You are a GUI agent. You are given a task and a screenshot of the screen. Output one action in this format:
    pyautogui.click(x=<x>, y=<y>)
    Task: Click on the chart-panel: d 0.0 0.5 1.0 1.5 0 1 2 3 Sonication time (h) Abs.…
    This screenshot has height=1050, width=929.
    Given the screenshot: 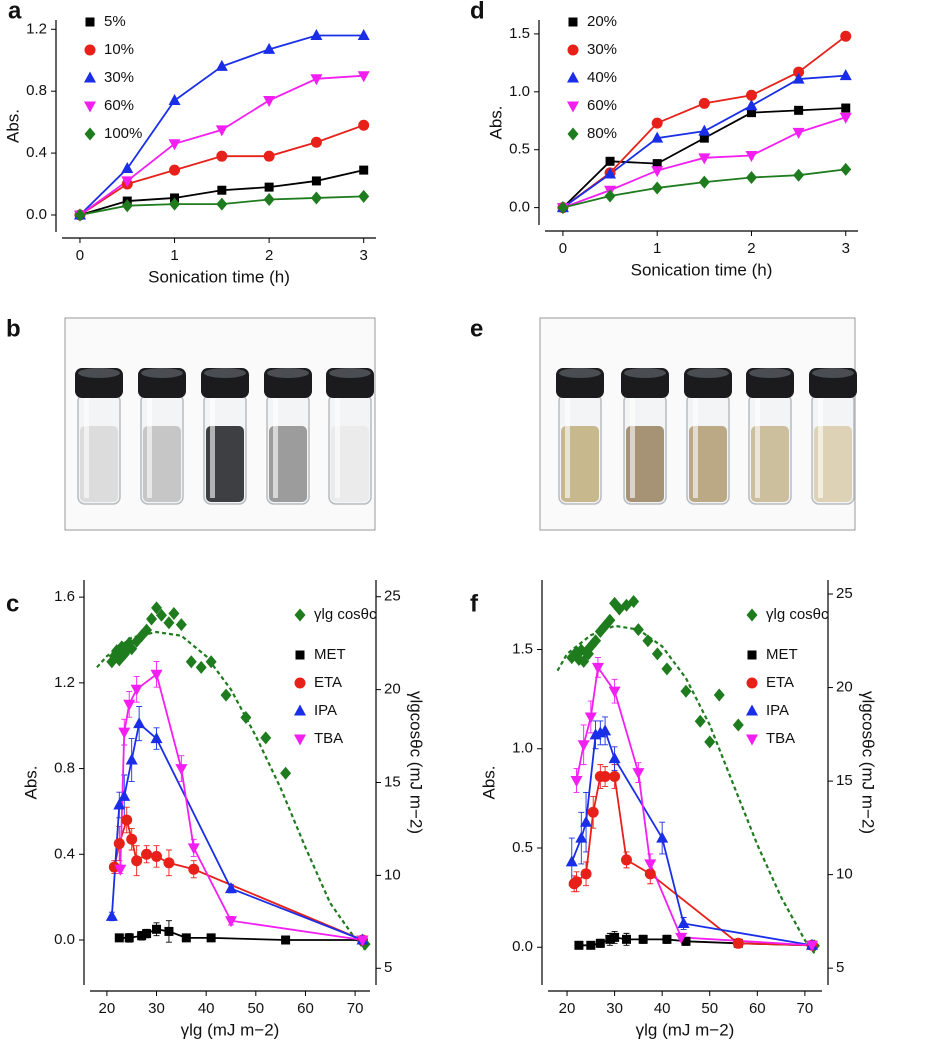 What is the action you would take?
    pyautogui.click(x=664, y=139)
    